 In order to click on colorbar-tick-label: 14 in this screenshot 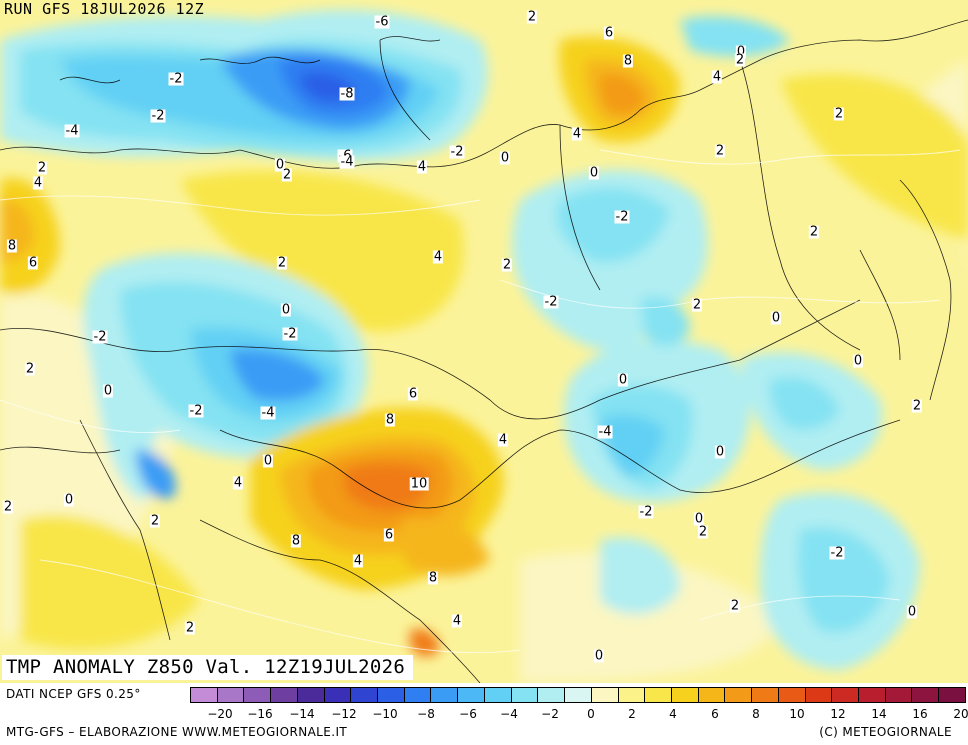, I will do `click(879, 714)`.